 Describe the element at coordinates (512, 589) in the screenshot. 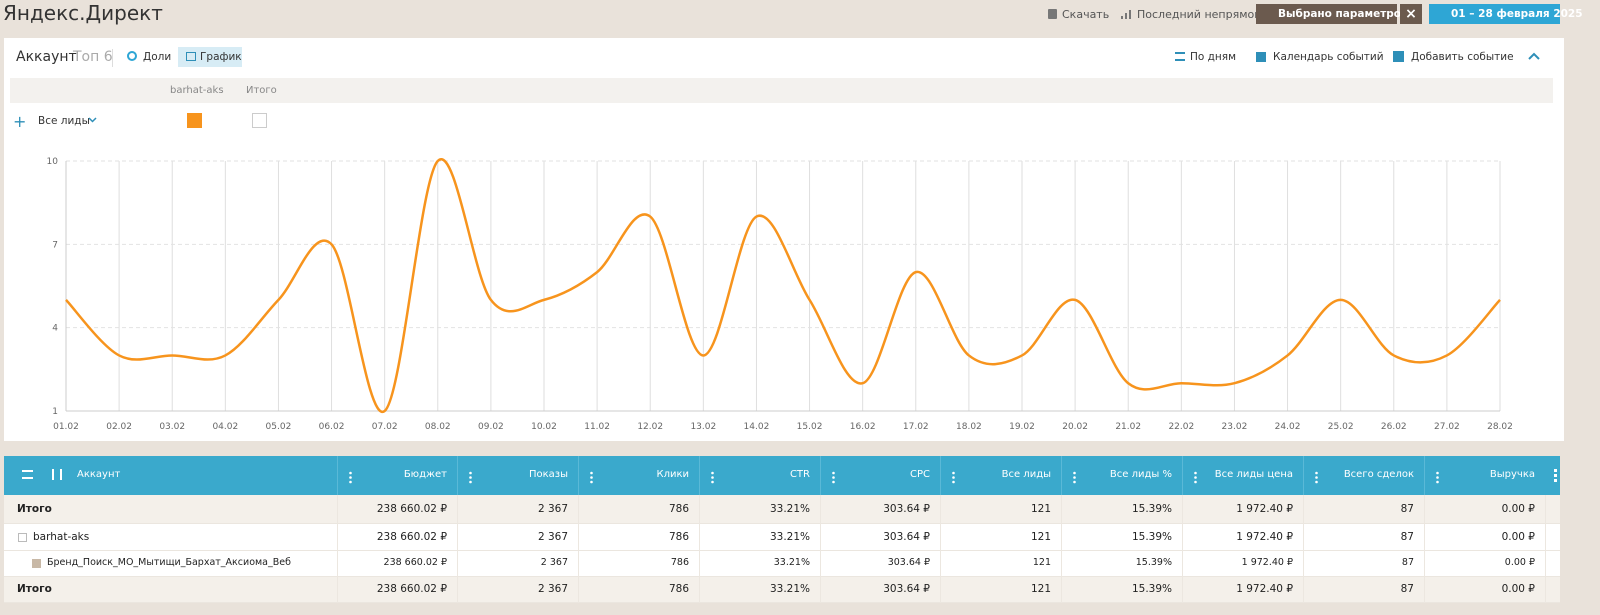

I see `table-cell: 2 367` at that location.